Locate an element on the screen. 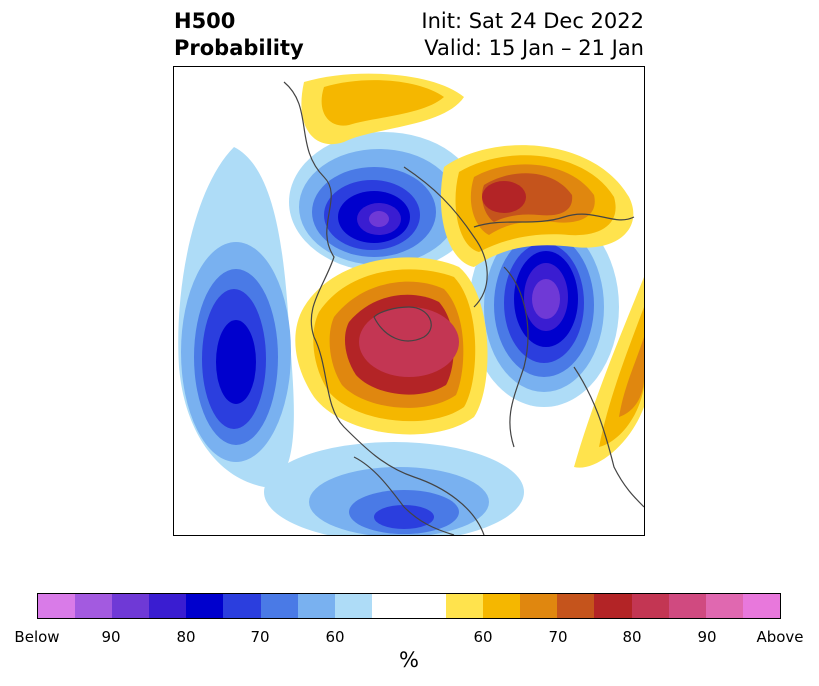 This screenshot has width=819, height=686. asia-above-anomaly is located at coordinates (609, 372).